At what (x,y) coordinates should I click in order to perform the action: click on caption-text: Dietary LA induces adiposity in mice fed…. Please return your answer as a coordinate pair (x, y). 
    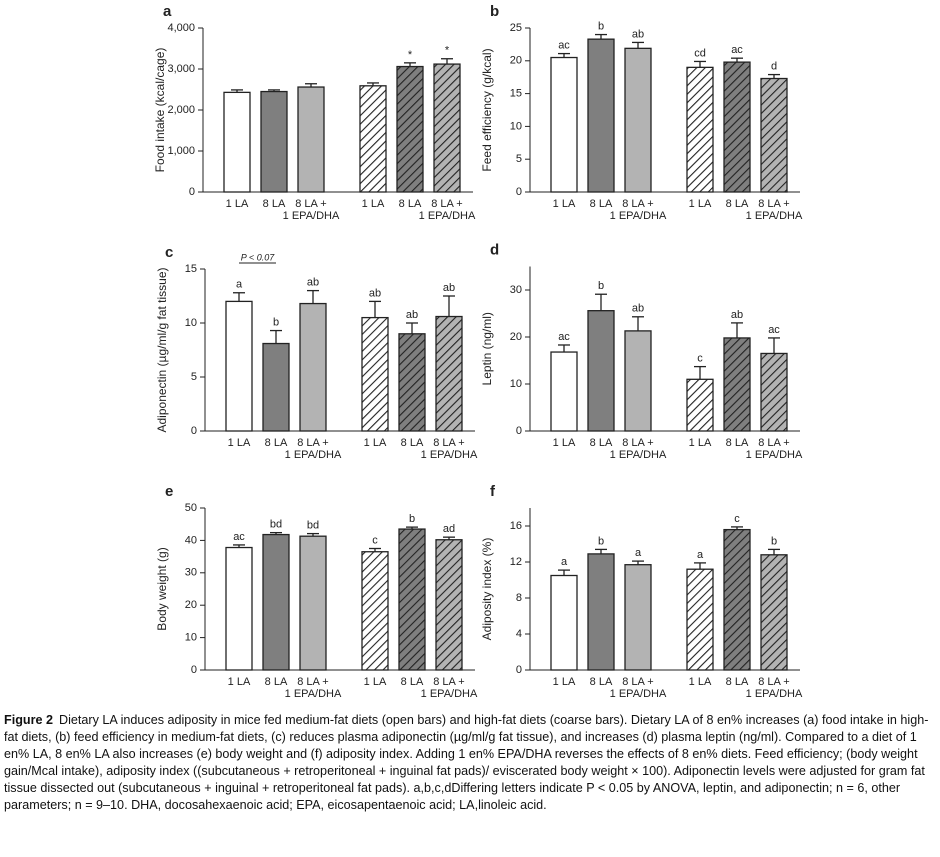
    Looking at the image, I should click on (466, 762).